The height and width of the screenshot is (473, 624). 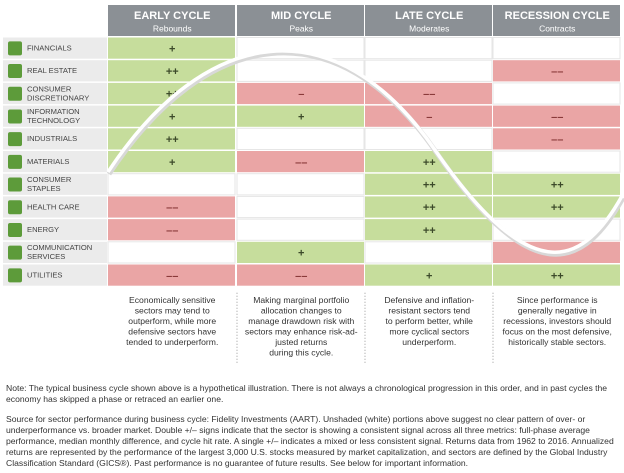 What do you see at coordinates (44, 274) in the screenshot?
I see `sector-label: UTILITIES` at bounding box center [44, 274].